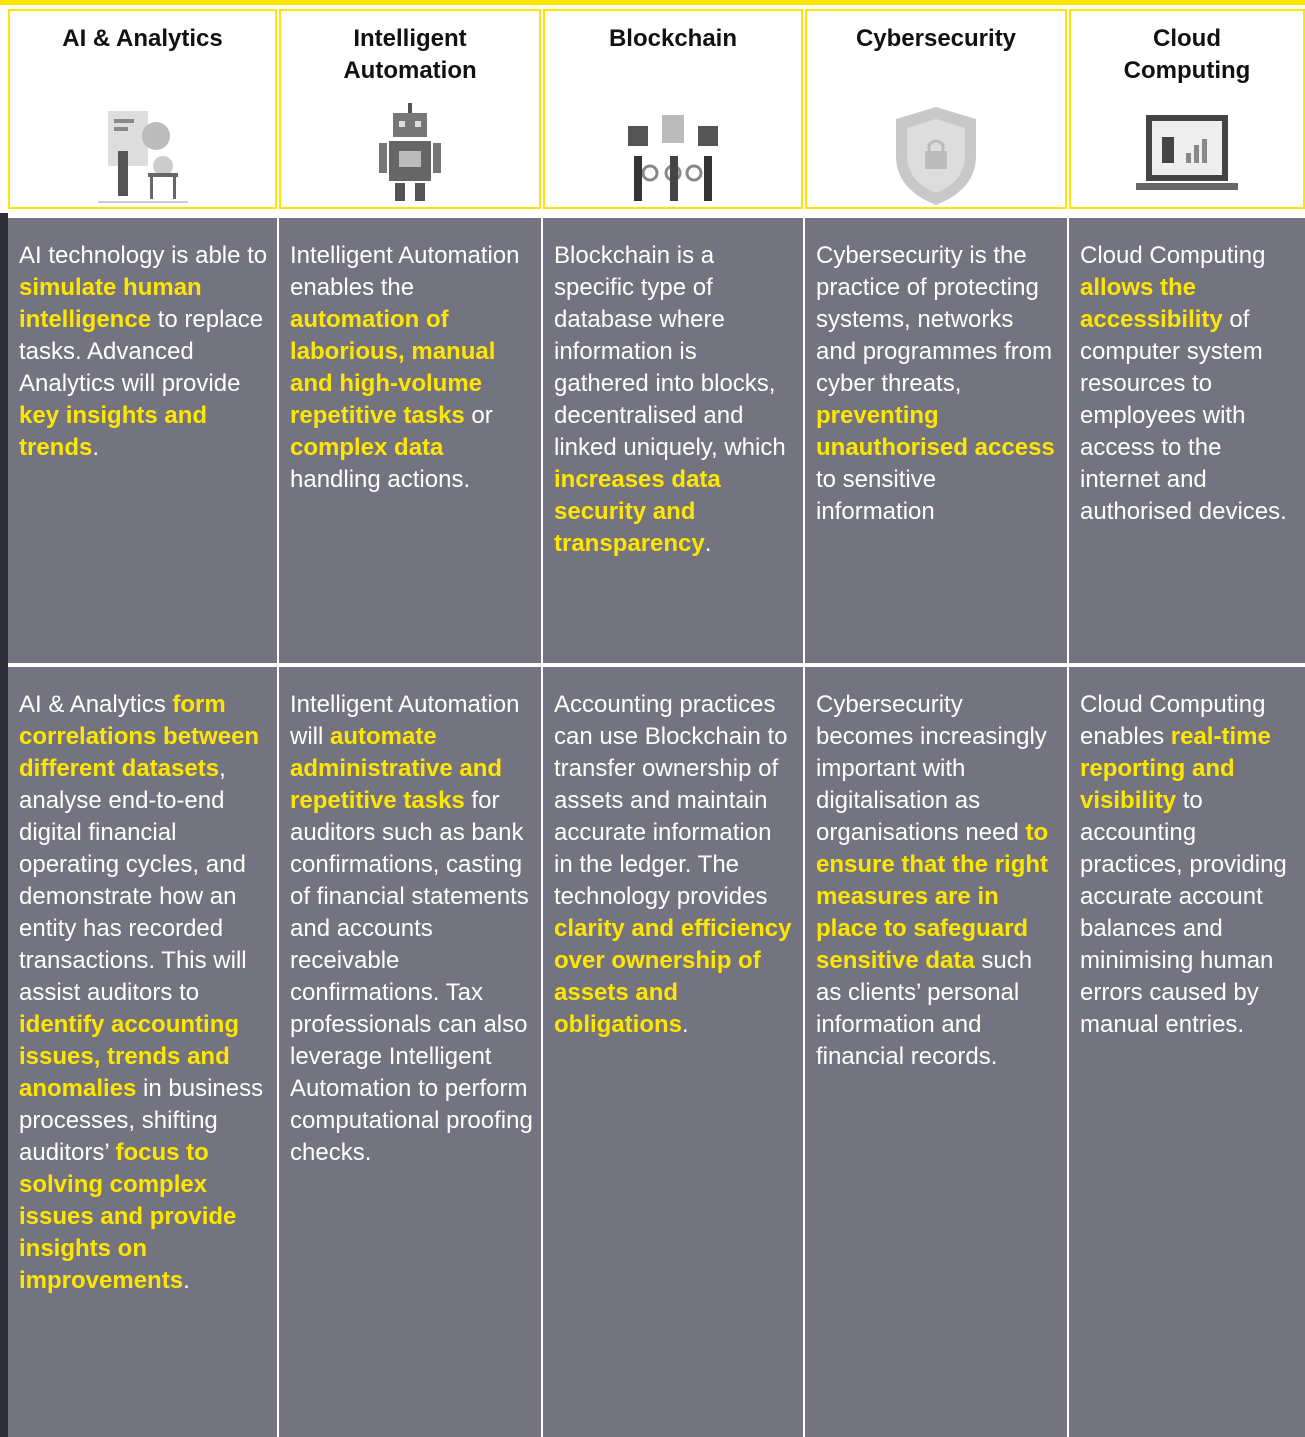  Describe the element at coordinates (673, 158) in the screenshot. I see `icon-blockchain` at that location.